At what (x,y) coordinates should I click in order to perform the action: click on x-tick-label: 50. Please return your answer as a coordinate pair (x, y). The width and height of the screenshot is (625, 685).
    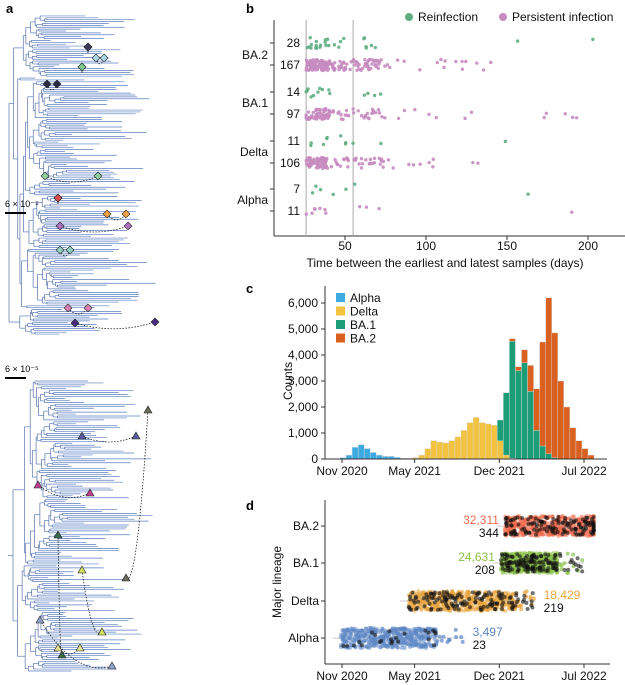
    Looking at the image, I should click on (345, 246).